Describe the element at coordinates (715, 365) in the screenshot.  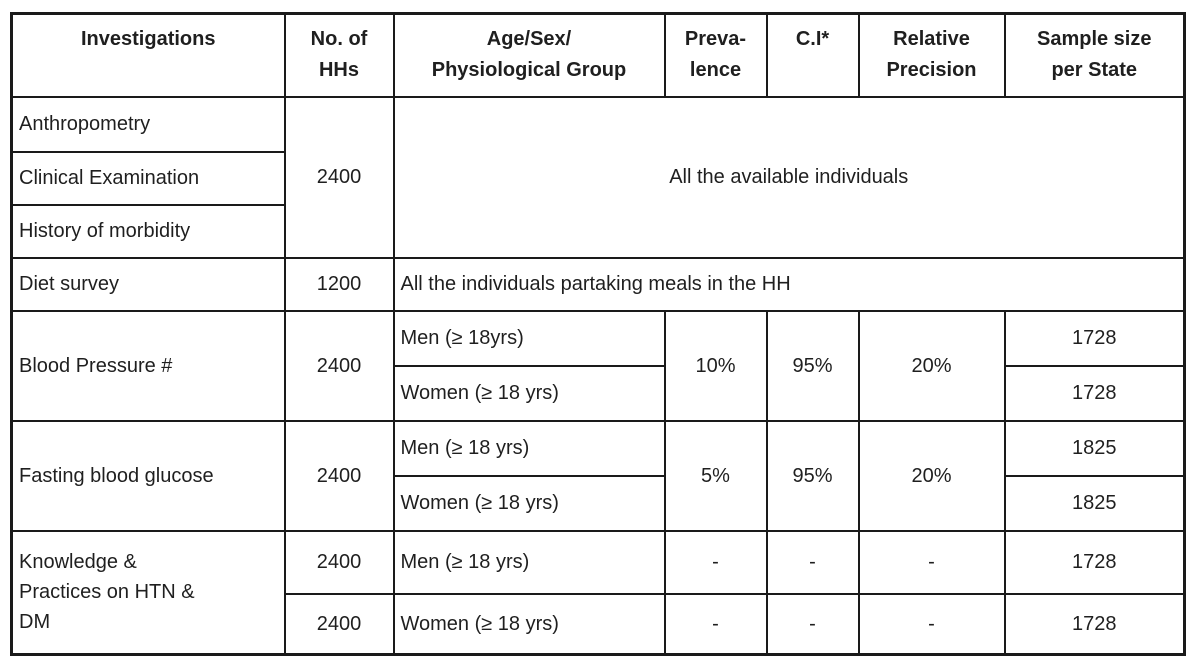
I see `cell-bp-prevalence: 10%` at that location.